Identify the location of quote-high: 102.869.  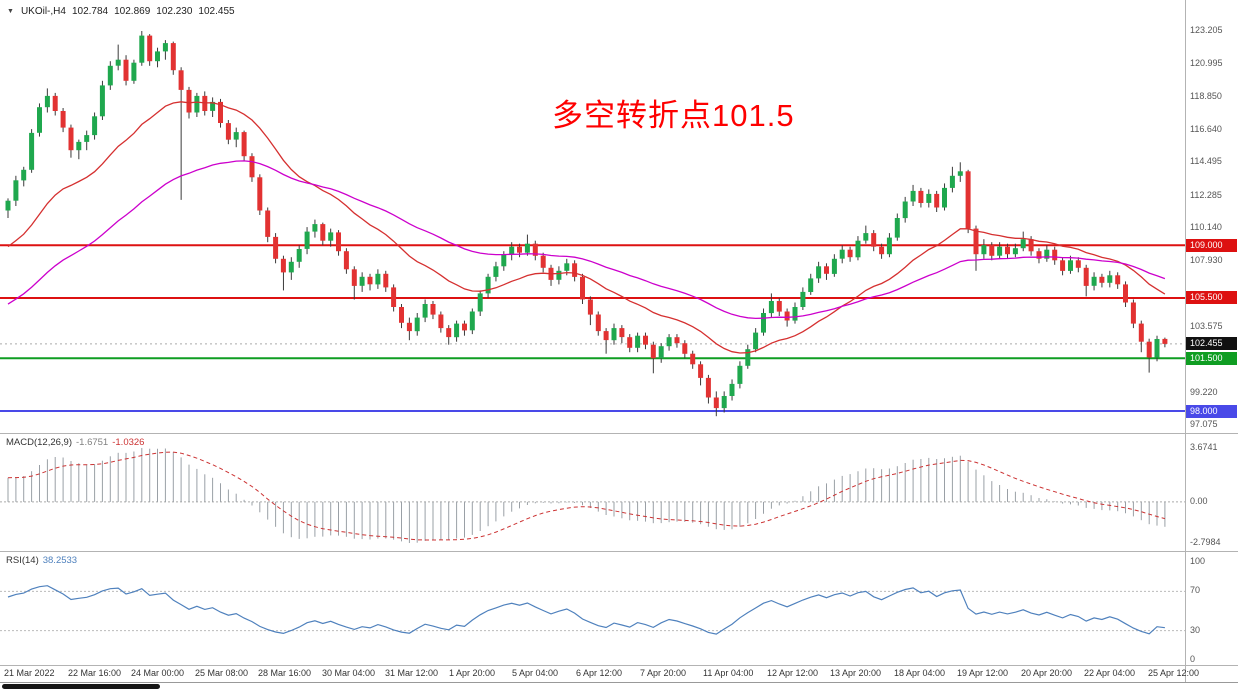
(132, 11).